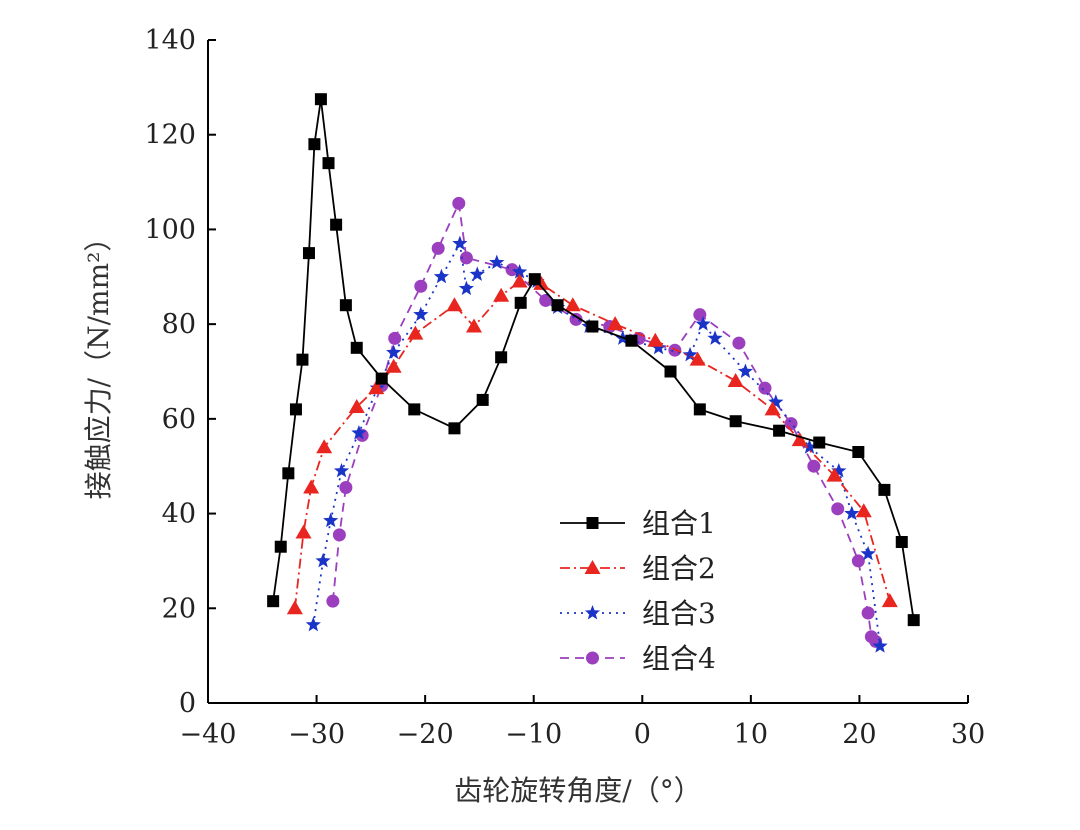 This screenshot has width=1080, height=830. Describe the element at coordinates (679, 523) in the screenshot. I see `legend-label: 组合1` at that location.